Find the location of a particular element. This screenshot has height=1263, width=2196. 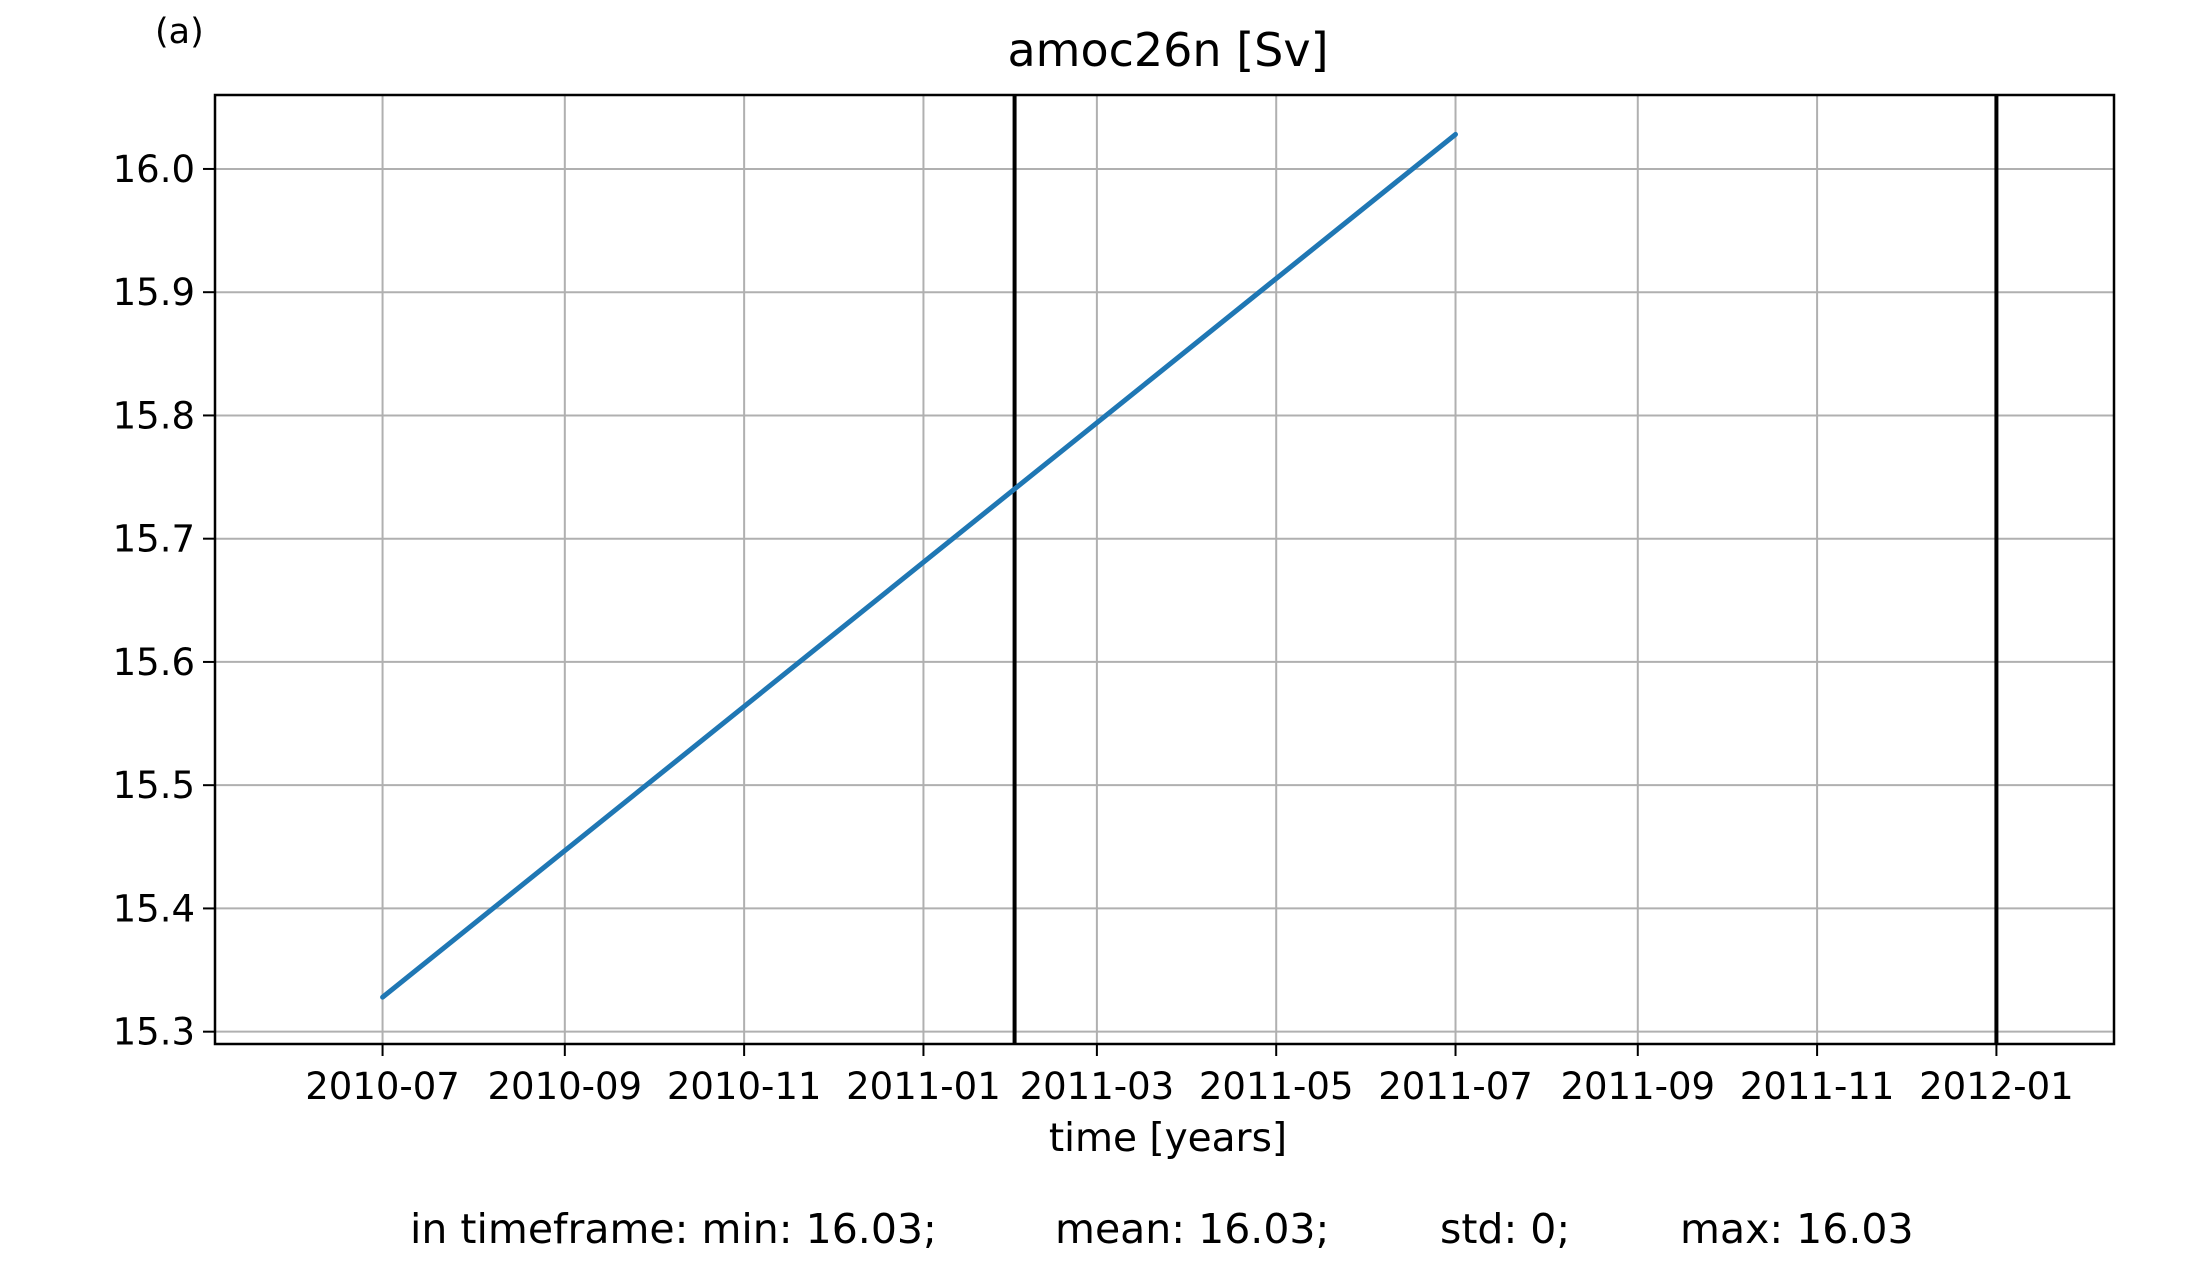

y-tick-label: 15.9 is located at coordinates (154, 292).